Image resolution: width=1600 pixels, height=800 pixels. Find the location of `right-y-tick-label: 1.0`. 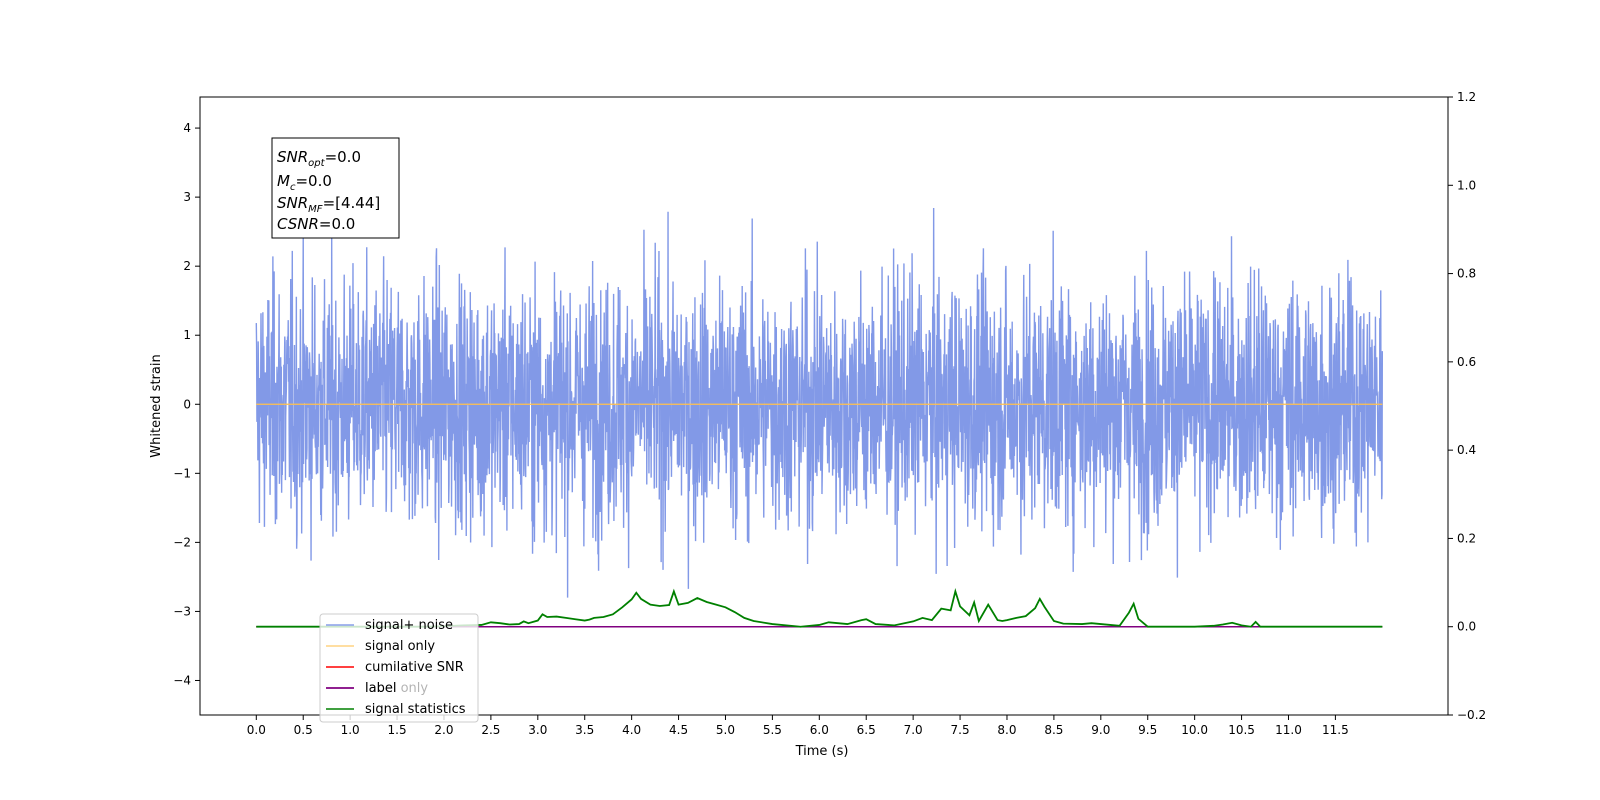

right-y-tick-label: 1.0 is located at coordinates (1466, 185).